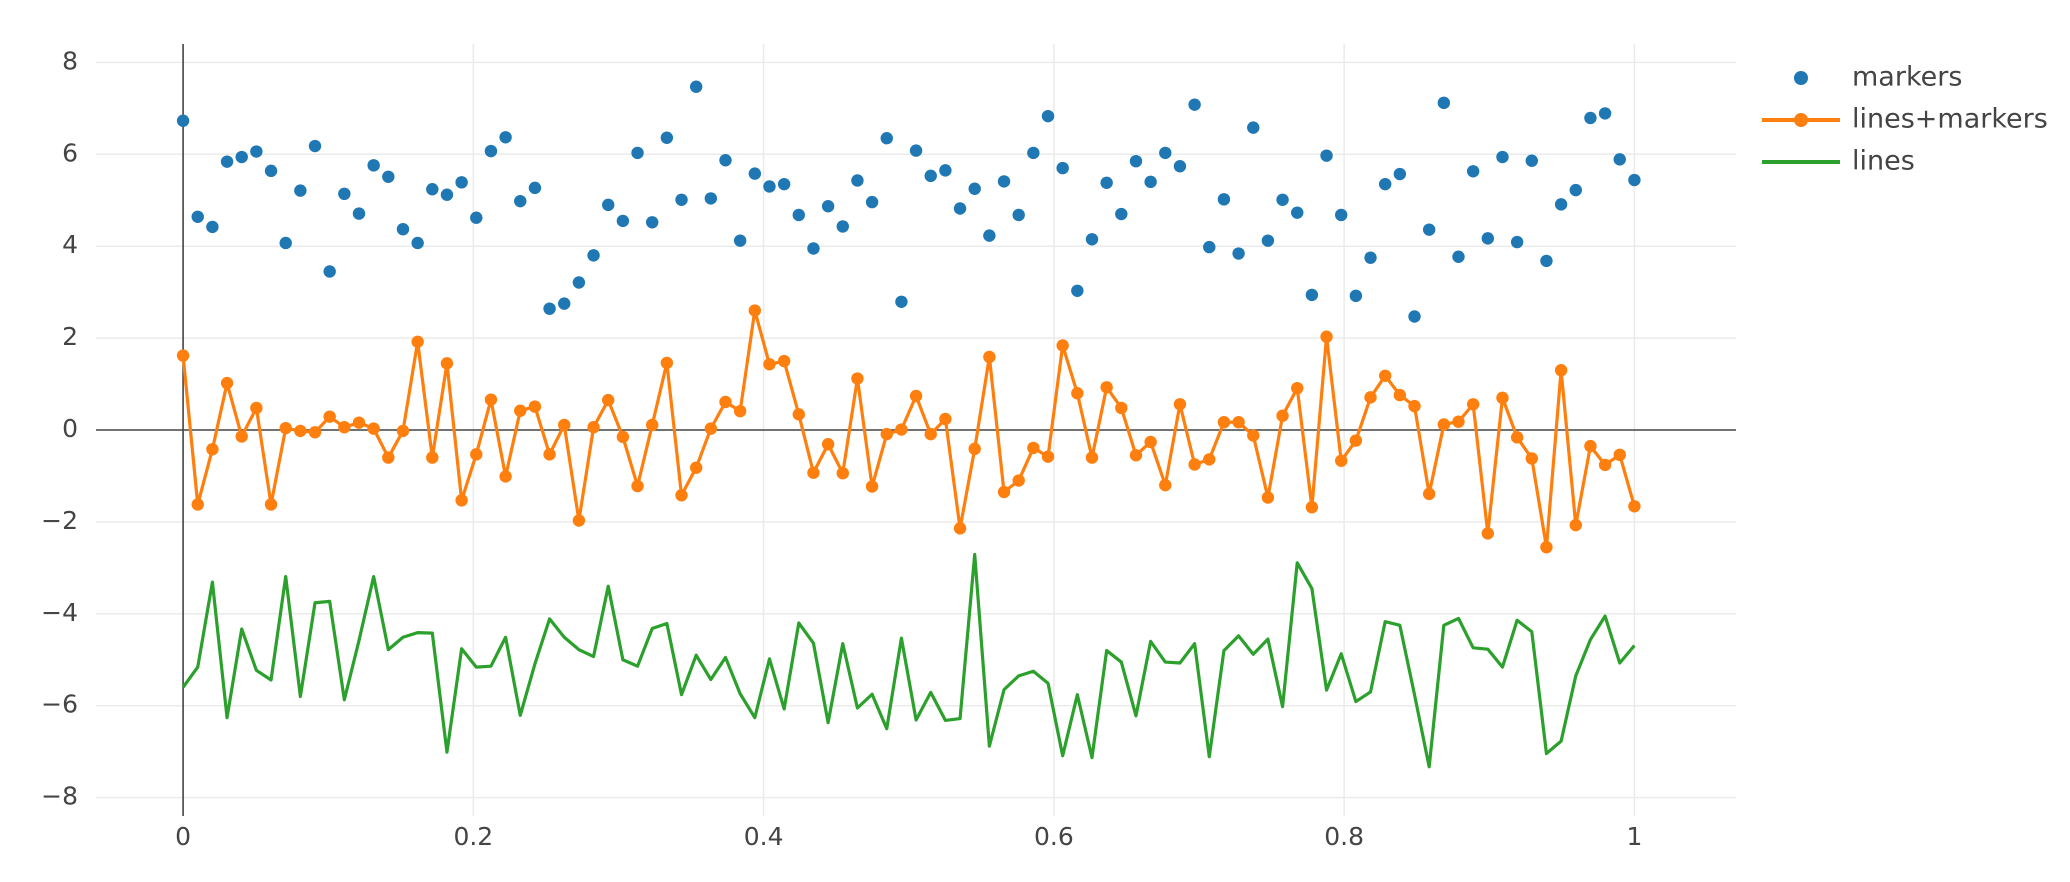 This screenshot has width=2070, height=882. Describe the element at coordinates (70, 244) in the screenshot. I see `y-tick-label: 4` at that location.